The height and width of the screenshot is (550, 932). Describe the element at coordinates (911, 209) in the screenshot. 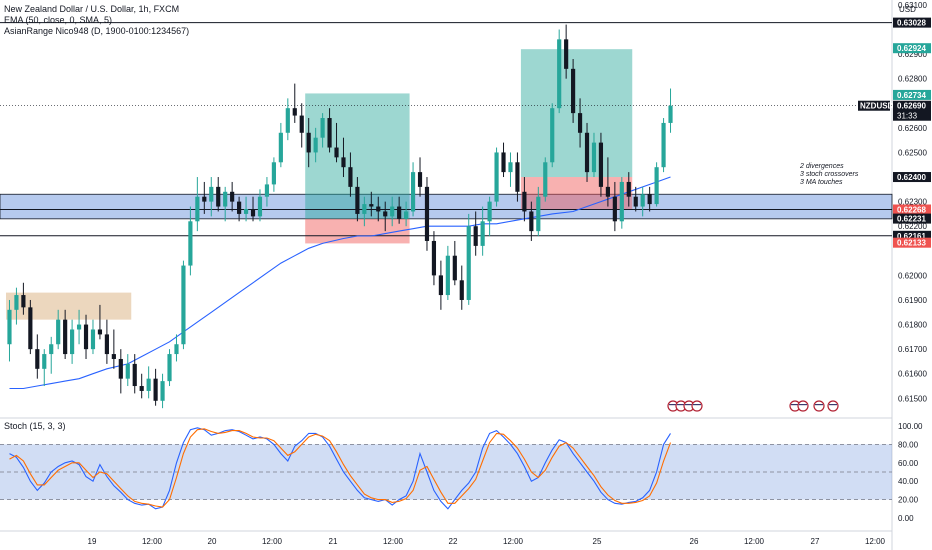

I see `price-tag-label: 0.62268` at that location.